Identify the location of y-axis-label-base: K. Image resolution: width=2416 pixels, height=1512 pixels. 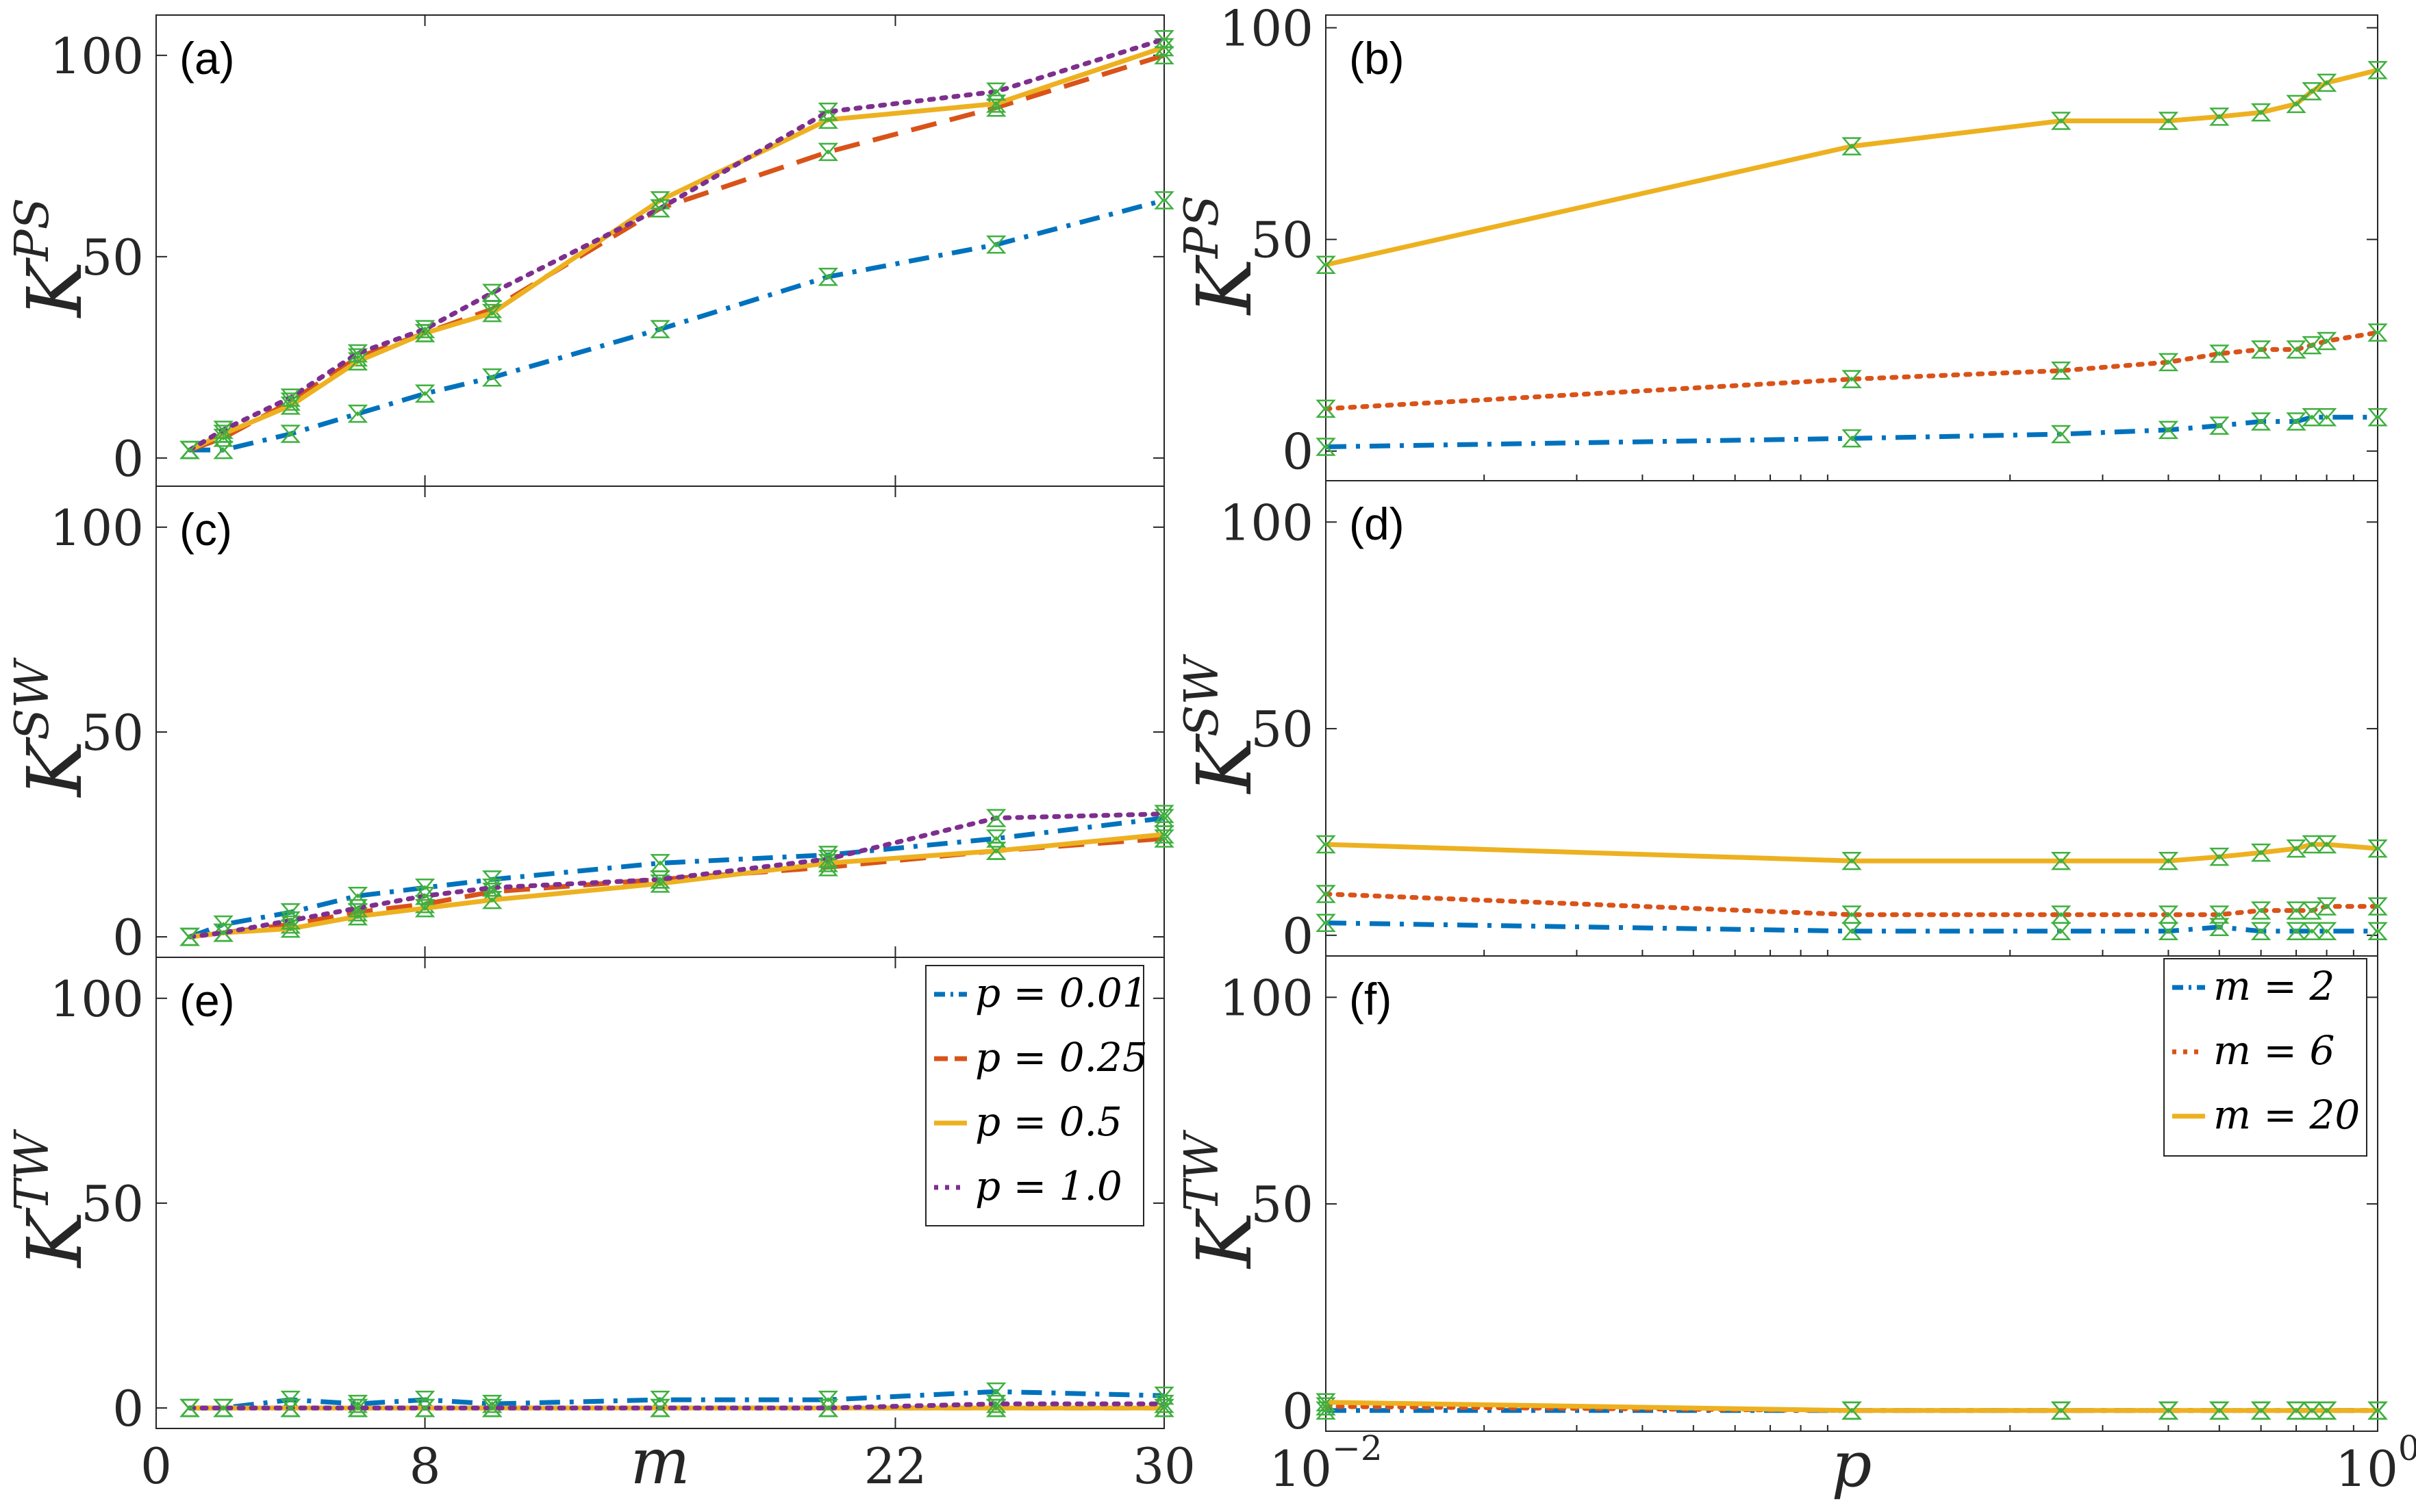
(55, 1238).